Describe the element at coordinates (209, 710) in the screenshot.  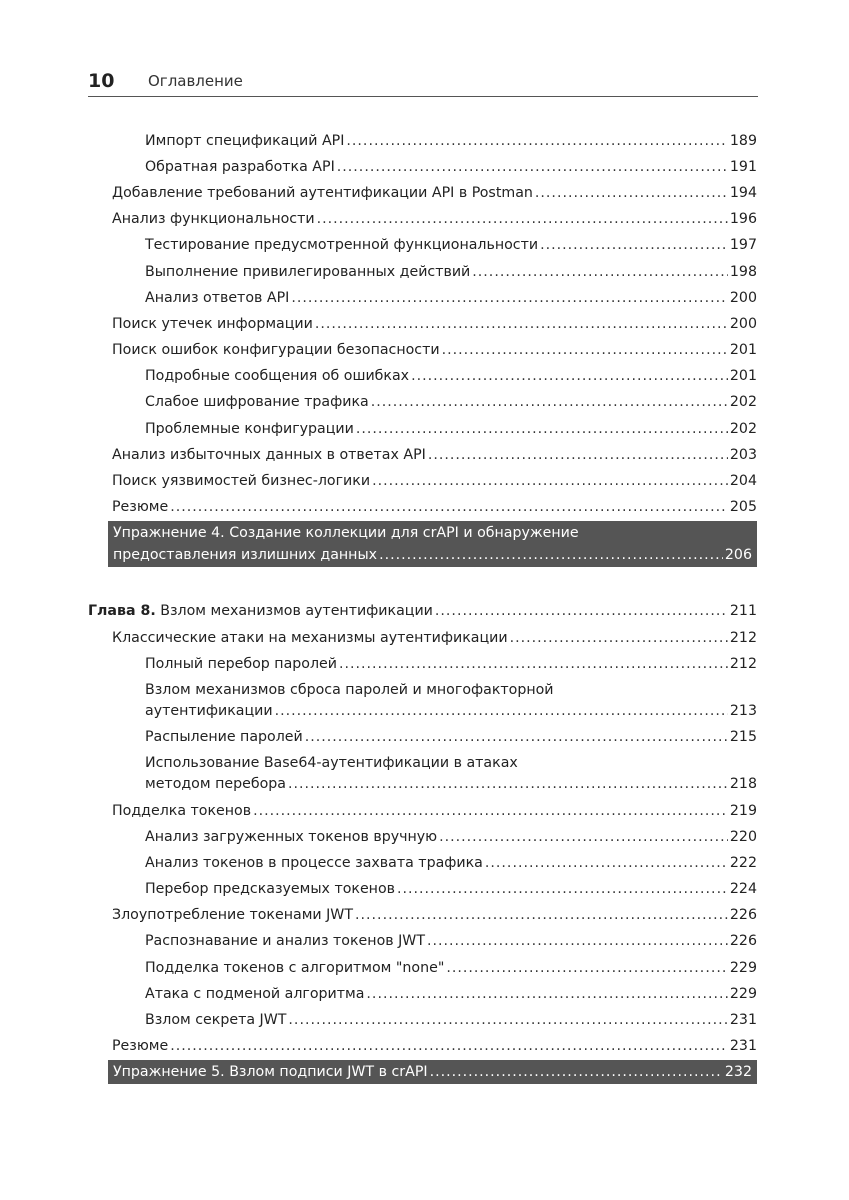
I see `entry-title: аутентификации` at that location.